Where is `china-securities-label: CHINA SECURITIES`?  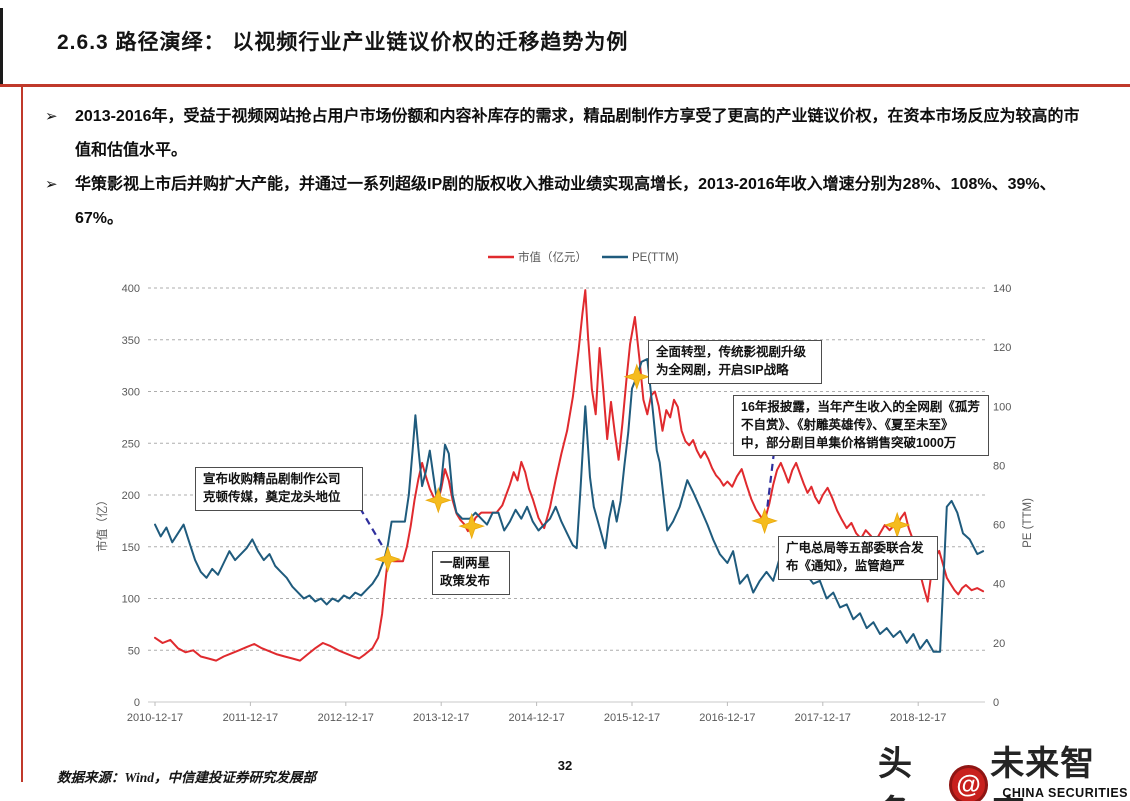
china-securities-label: CHINA SECURITIES is located at coordinates (1065, 793).